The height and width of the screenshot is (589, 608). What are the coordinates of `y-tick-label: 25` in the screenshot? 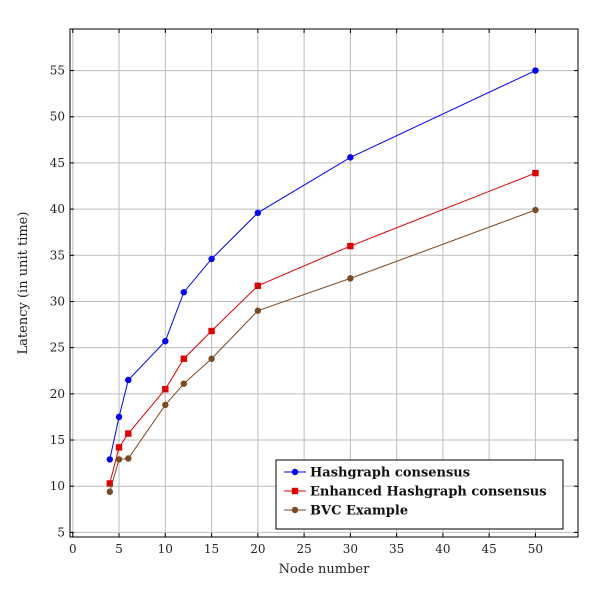 It's located at (57, 348).